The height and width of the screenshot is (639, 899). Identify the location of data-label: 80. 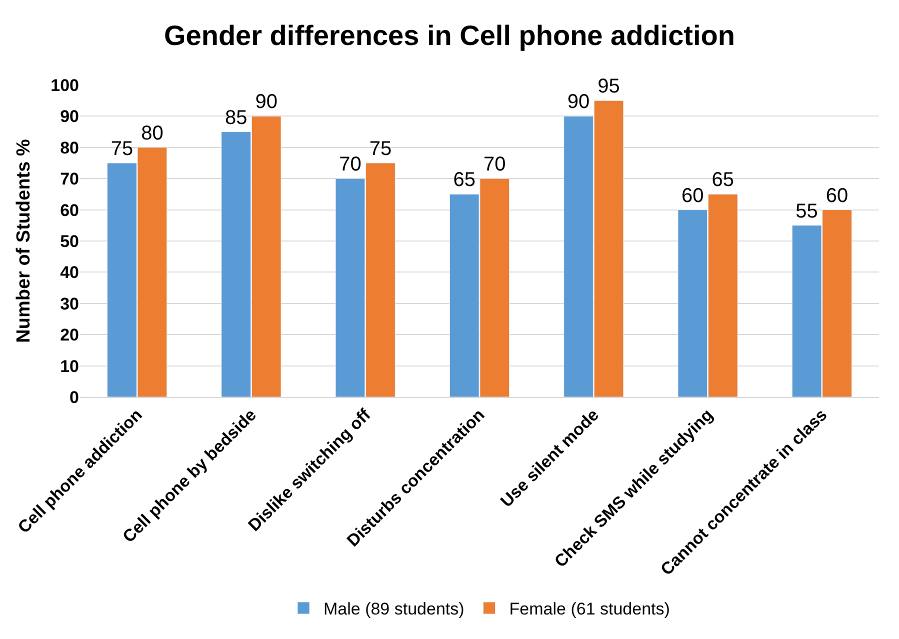
(152, 133).